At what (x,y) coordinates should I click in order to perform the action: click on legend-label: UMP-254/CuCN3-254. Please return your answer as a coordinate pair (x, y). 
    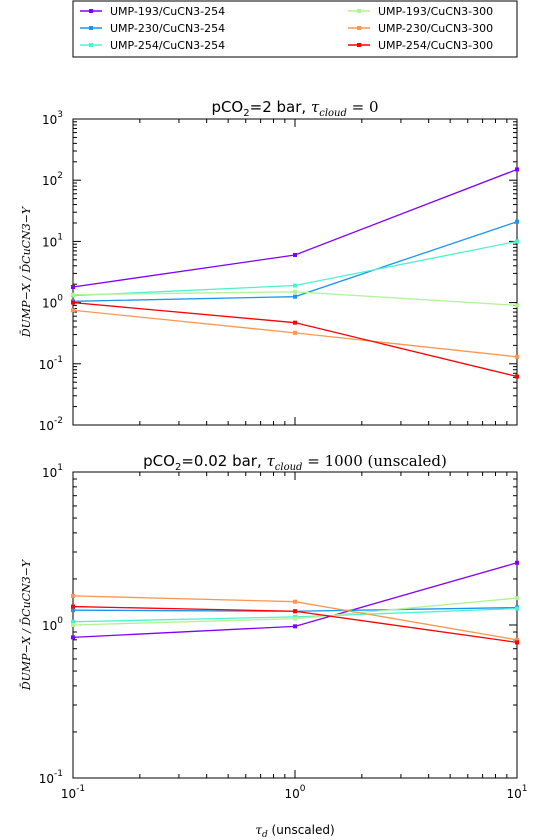
    Looking at the image, I should click on (167, 45).